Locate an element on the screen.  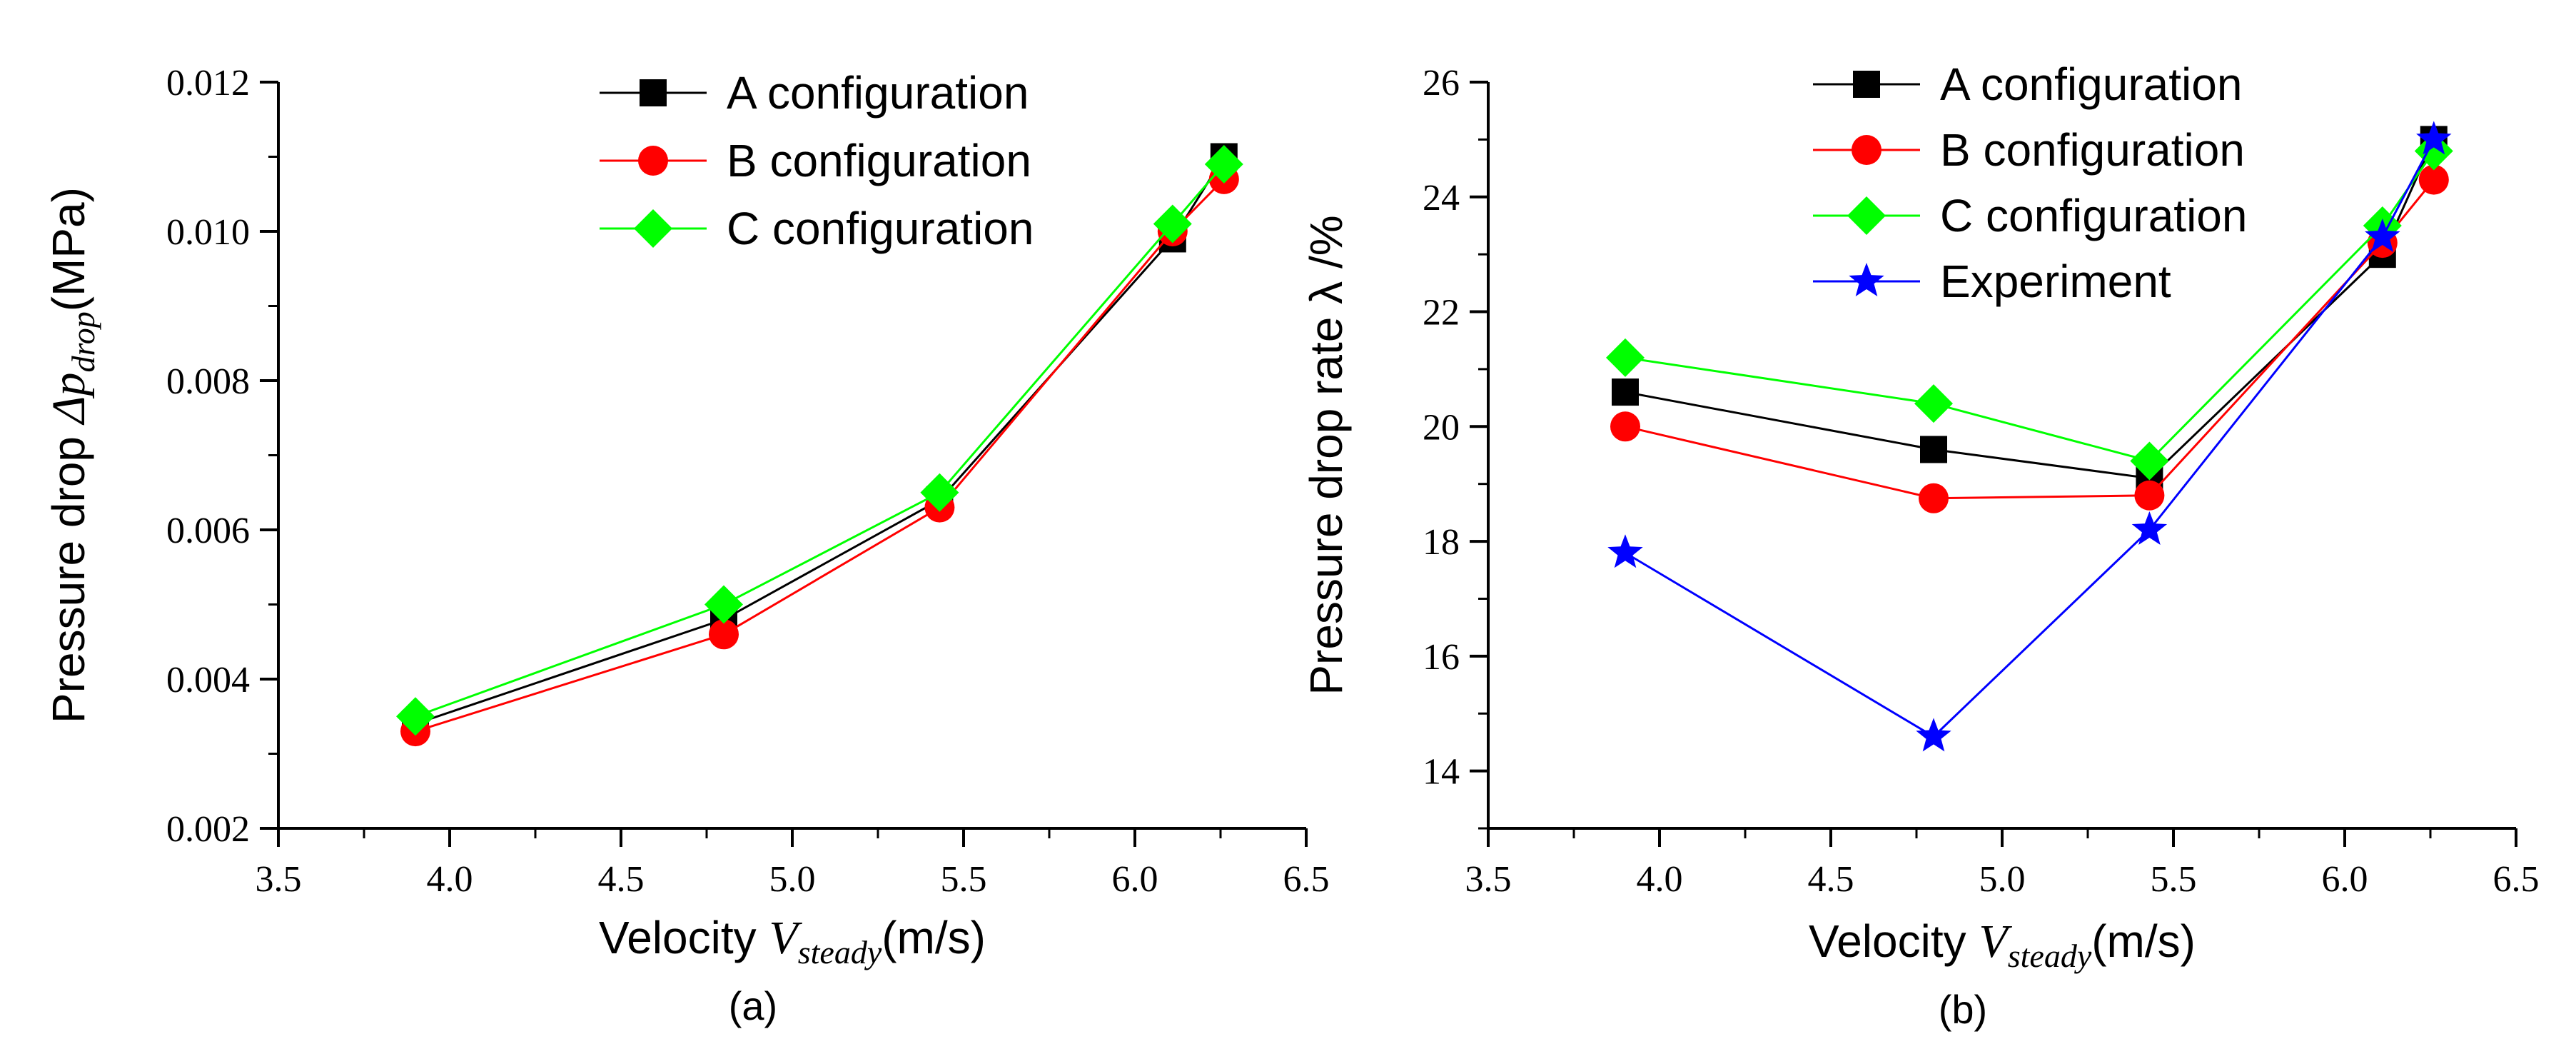
y-tick-label: 0.008 is located at coordinates (208, 381).